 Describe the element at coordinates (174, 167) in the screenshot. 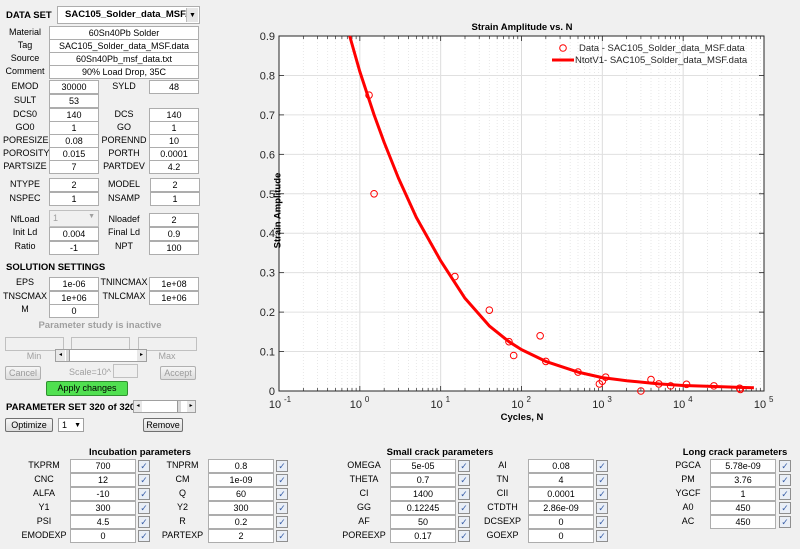

I see `partdev-field: 4.2` at that location.